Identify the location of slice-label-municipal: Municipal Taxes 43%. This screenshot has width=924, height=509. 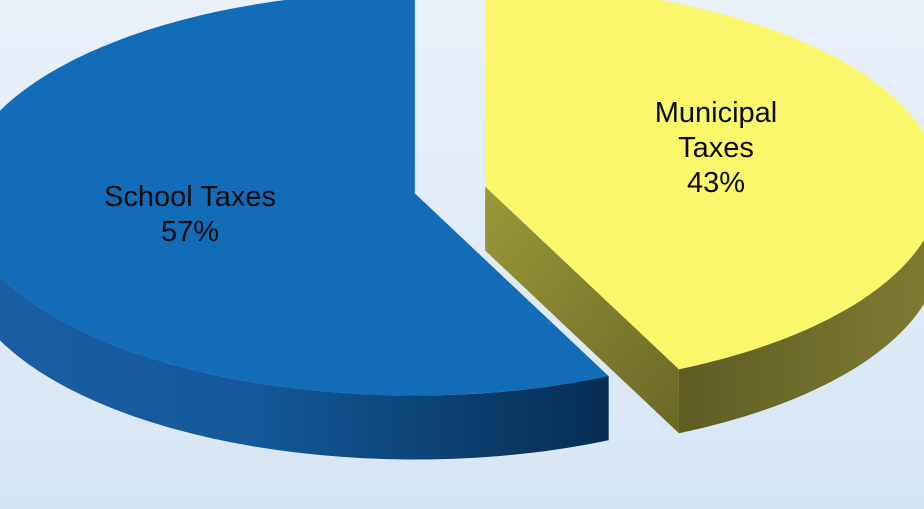
(716, 148).